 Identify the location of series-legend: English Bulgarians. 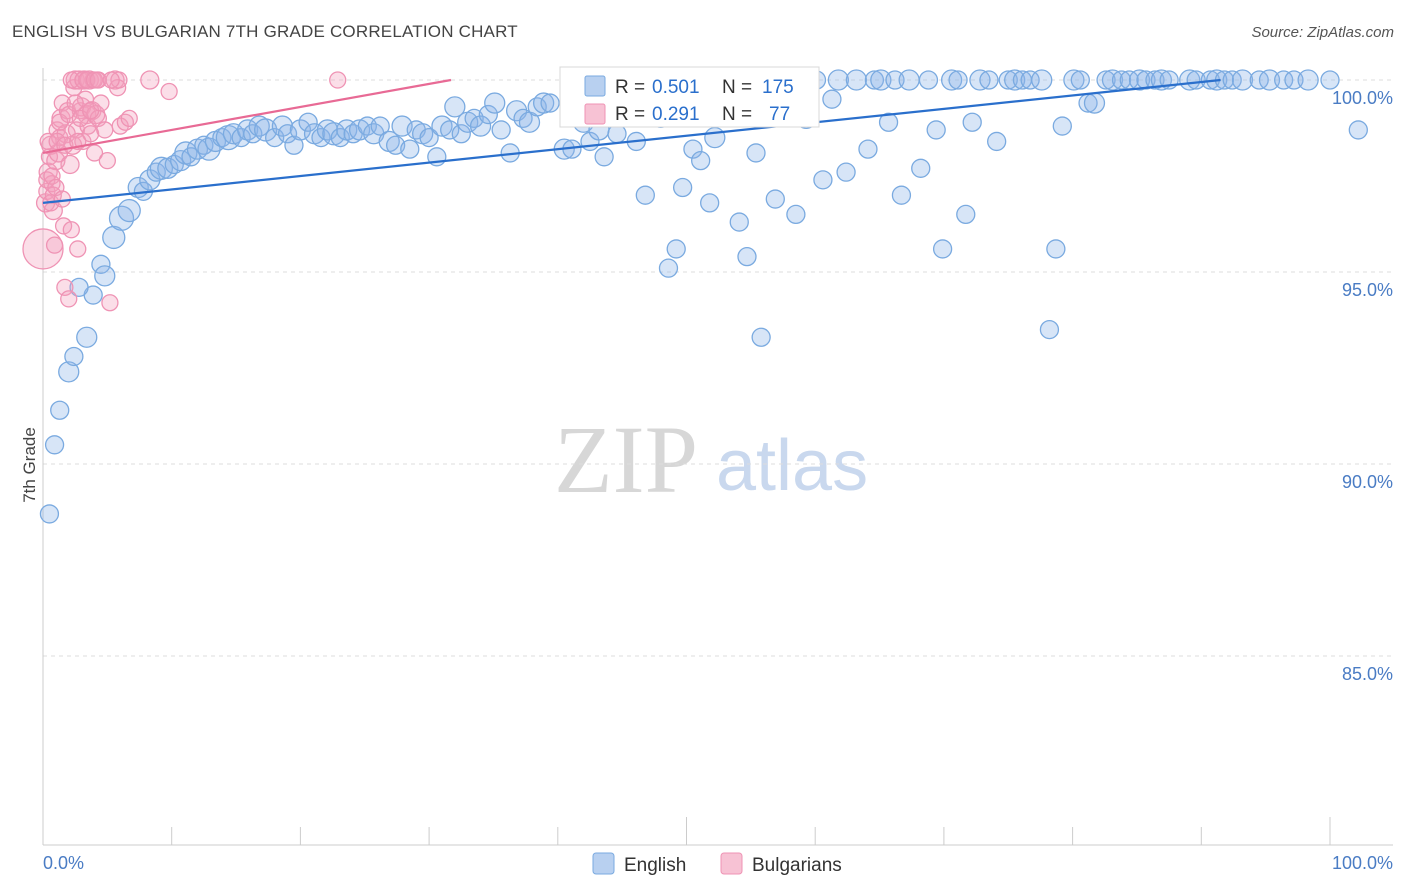
(717, 864).